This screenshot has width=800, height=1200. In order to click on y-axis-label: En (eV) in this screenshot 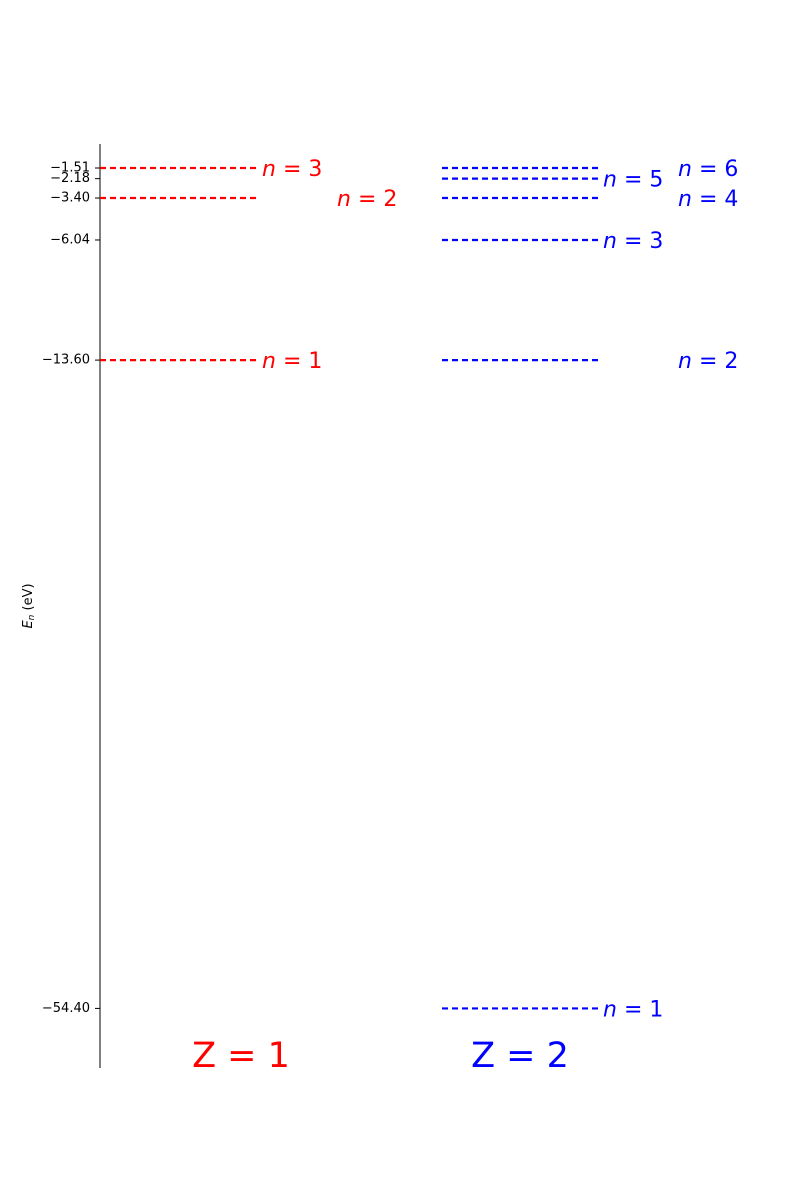, I will do `click(29, 605)`.